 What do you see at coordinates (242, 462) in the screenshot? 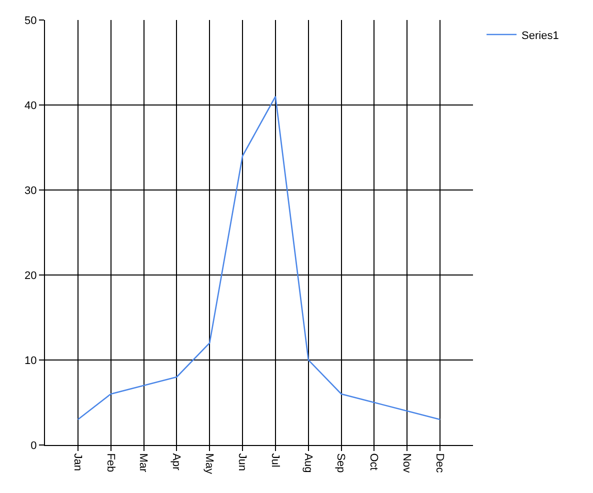
I see `x-tick-label: Jun` at bounding box center [242, 462].